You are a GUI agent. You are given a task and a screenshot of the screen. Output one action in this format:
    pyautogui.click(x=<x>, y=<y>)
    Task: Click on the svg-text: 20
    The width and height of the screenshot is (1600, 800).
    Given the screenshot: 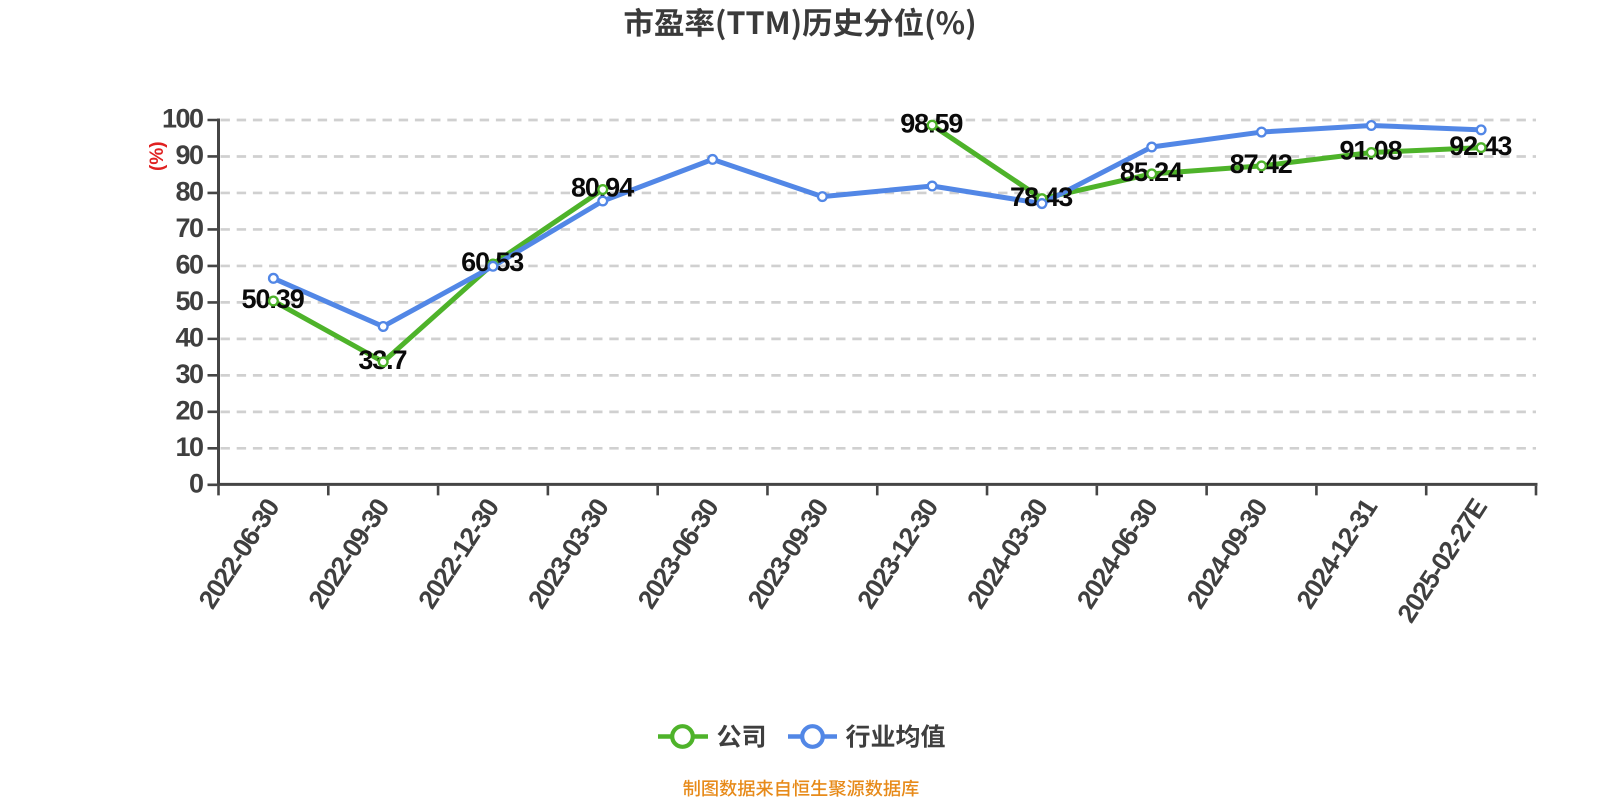 What is the action you would take?
    pyautogui.click(x=189, y=410)
    